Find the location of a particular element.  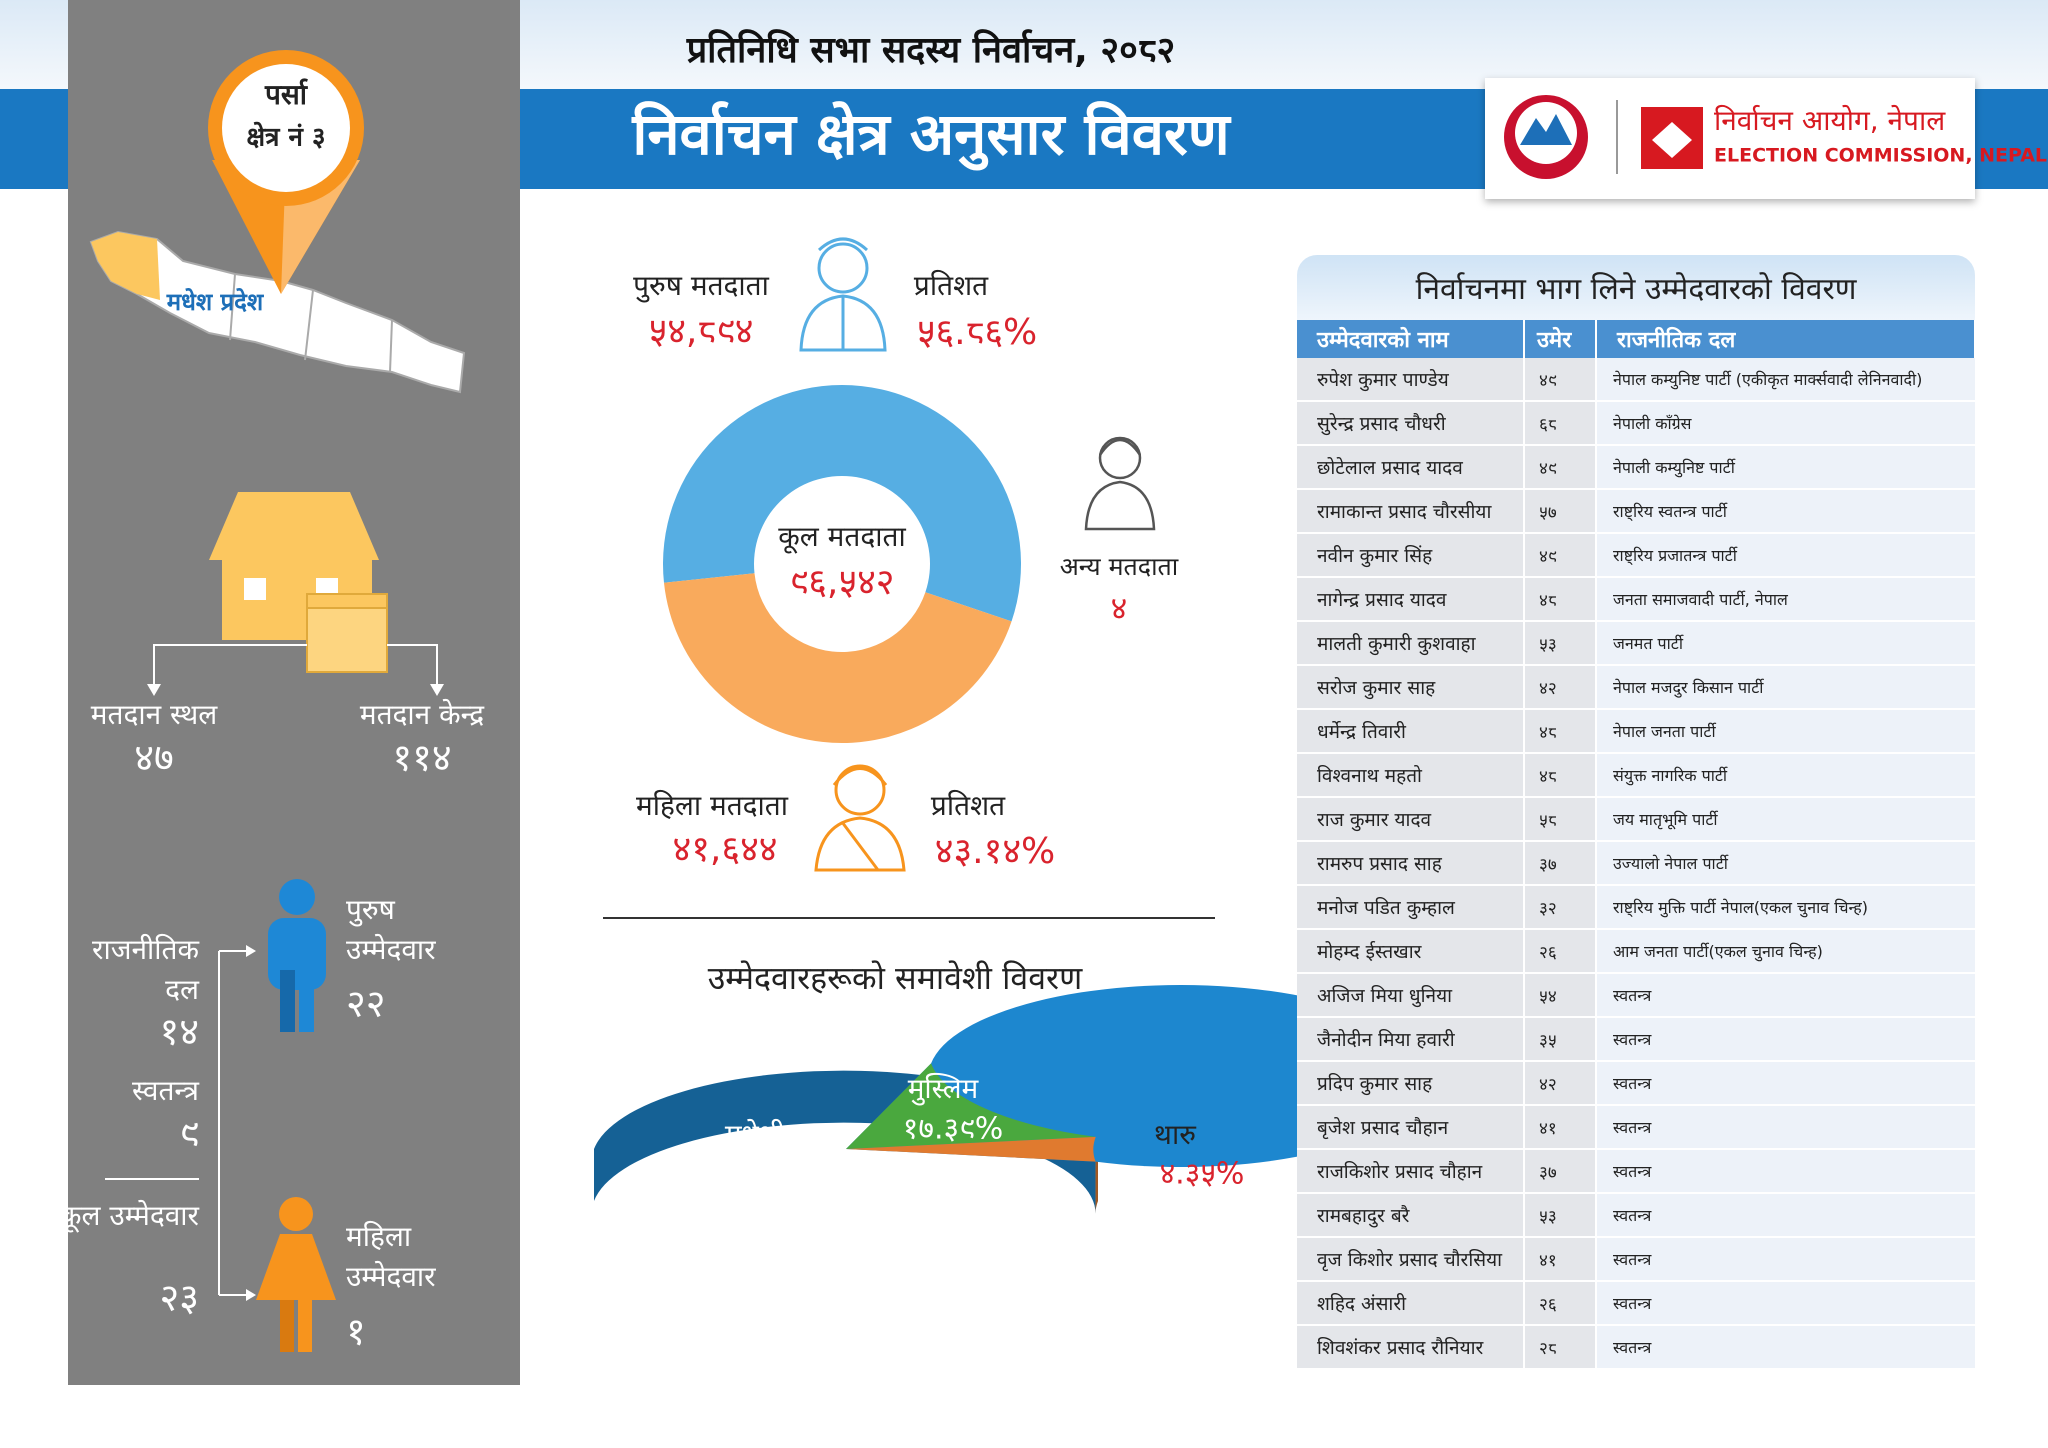

table-cell: वृज किशोर प्रसाद चौरसिया is located at coordinates (1411, 1259).